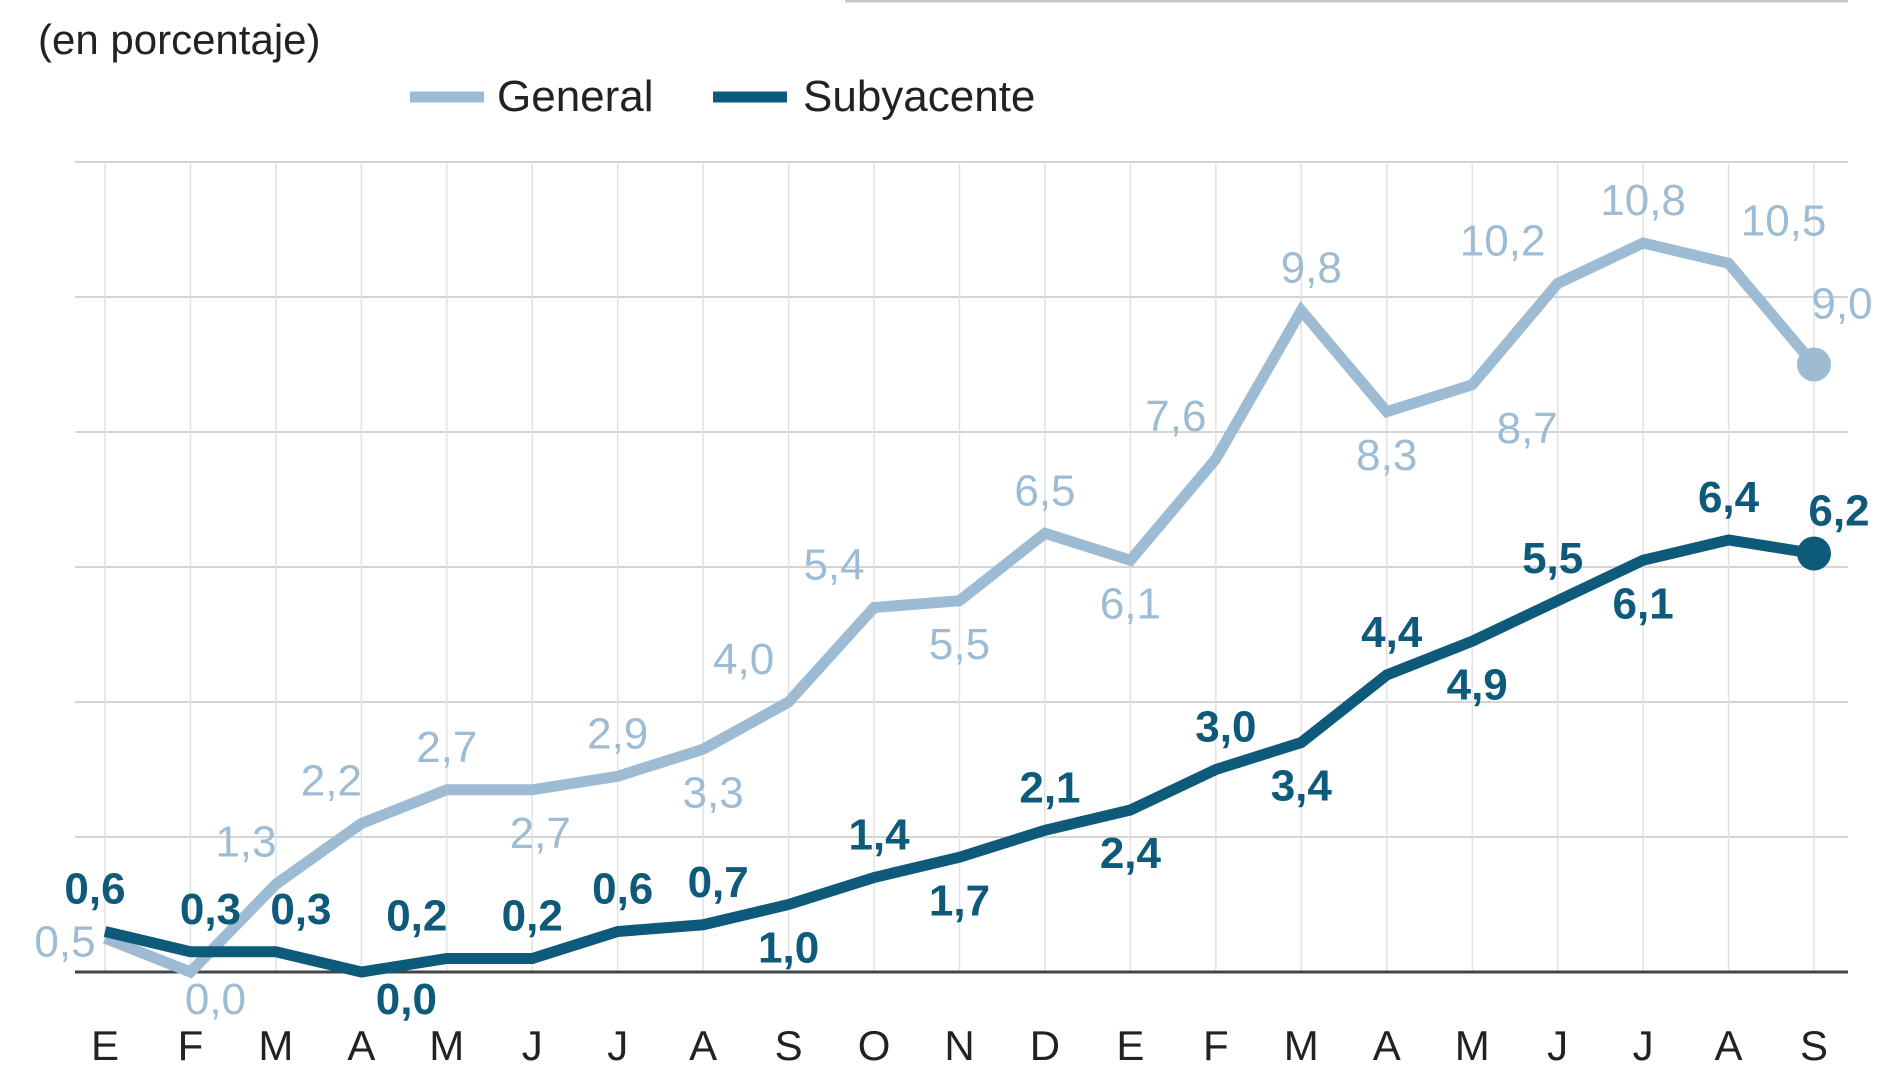 The image size is (1900, 1074). Describe the element at coordinates (879, 835) in the screenshot. I see `data-label: 1,4` at that location.